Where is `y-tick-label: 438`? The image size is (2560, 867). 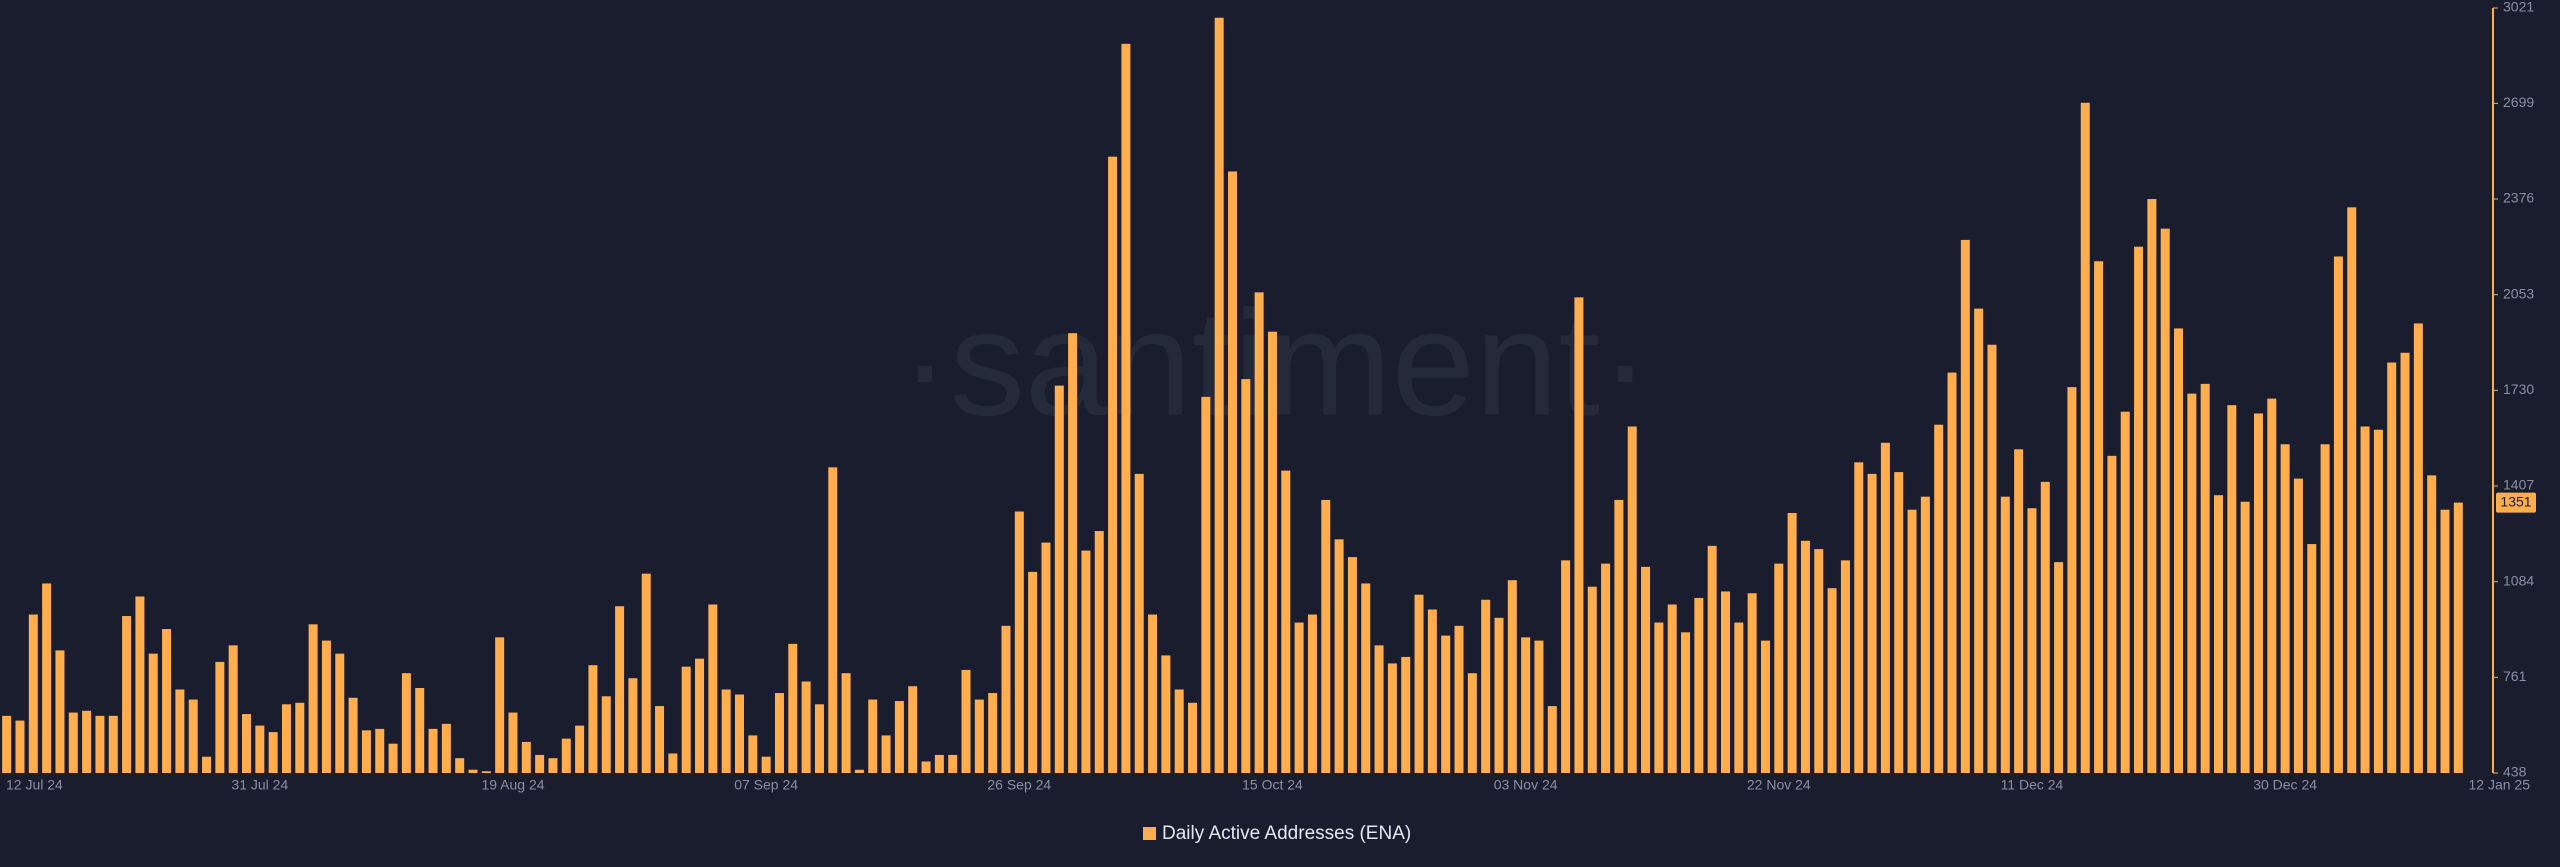 y-tick-label: 438 is located at coordinates (2515, 772).